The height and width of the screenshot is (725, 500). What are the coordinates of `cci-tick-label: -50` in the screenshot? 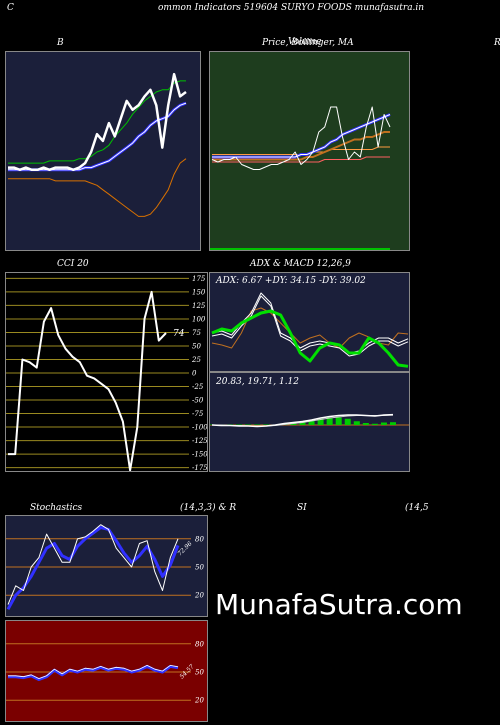 It's located at (198, 401).